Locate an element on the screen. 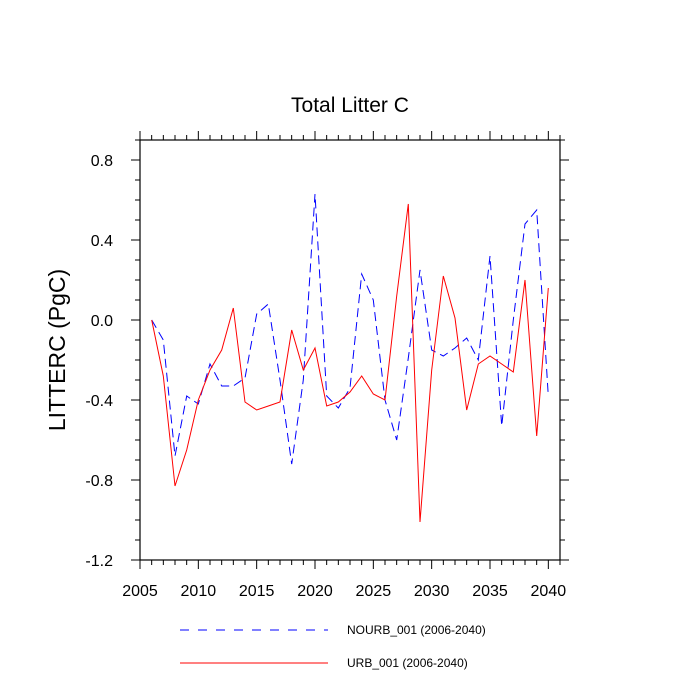 The width and height of the screenshot is (700, 700). x-tick-label: 2015 is located at coordinates (257, 591).